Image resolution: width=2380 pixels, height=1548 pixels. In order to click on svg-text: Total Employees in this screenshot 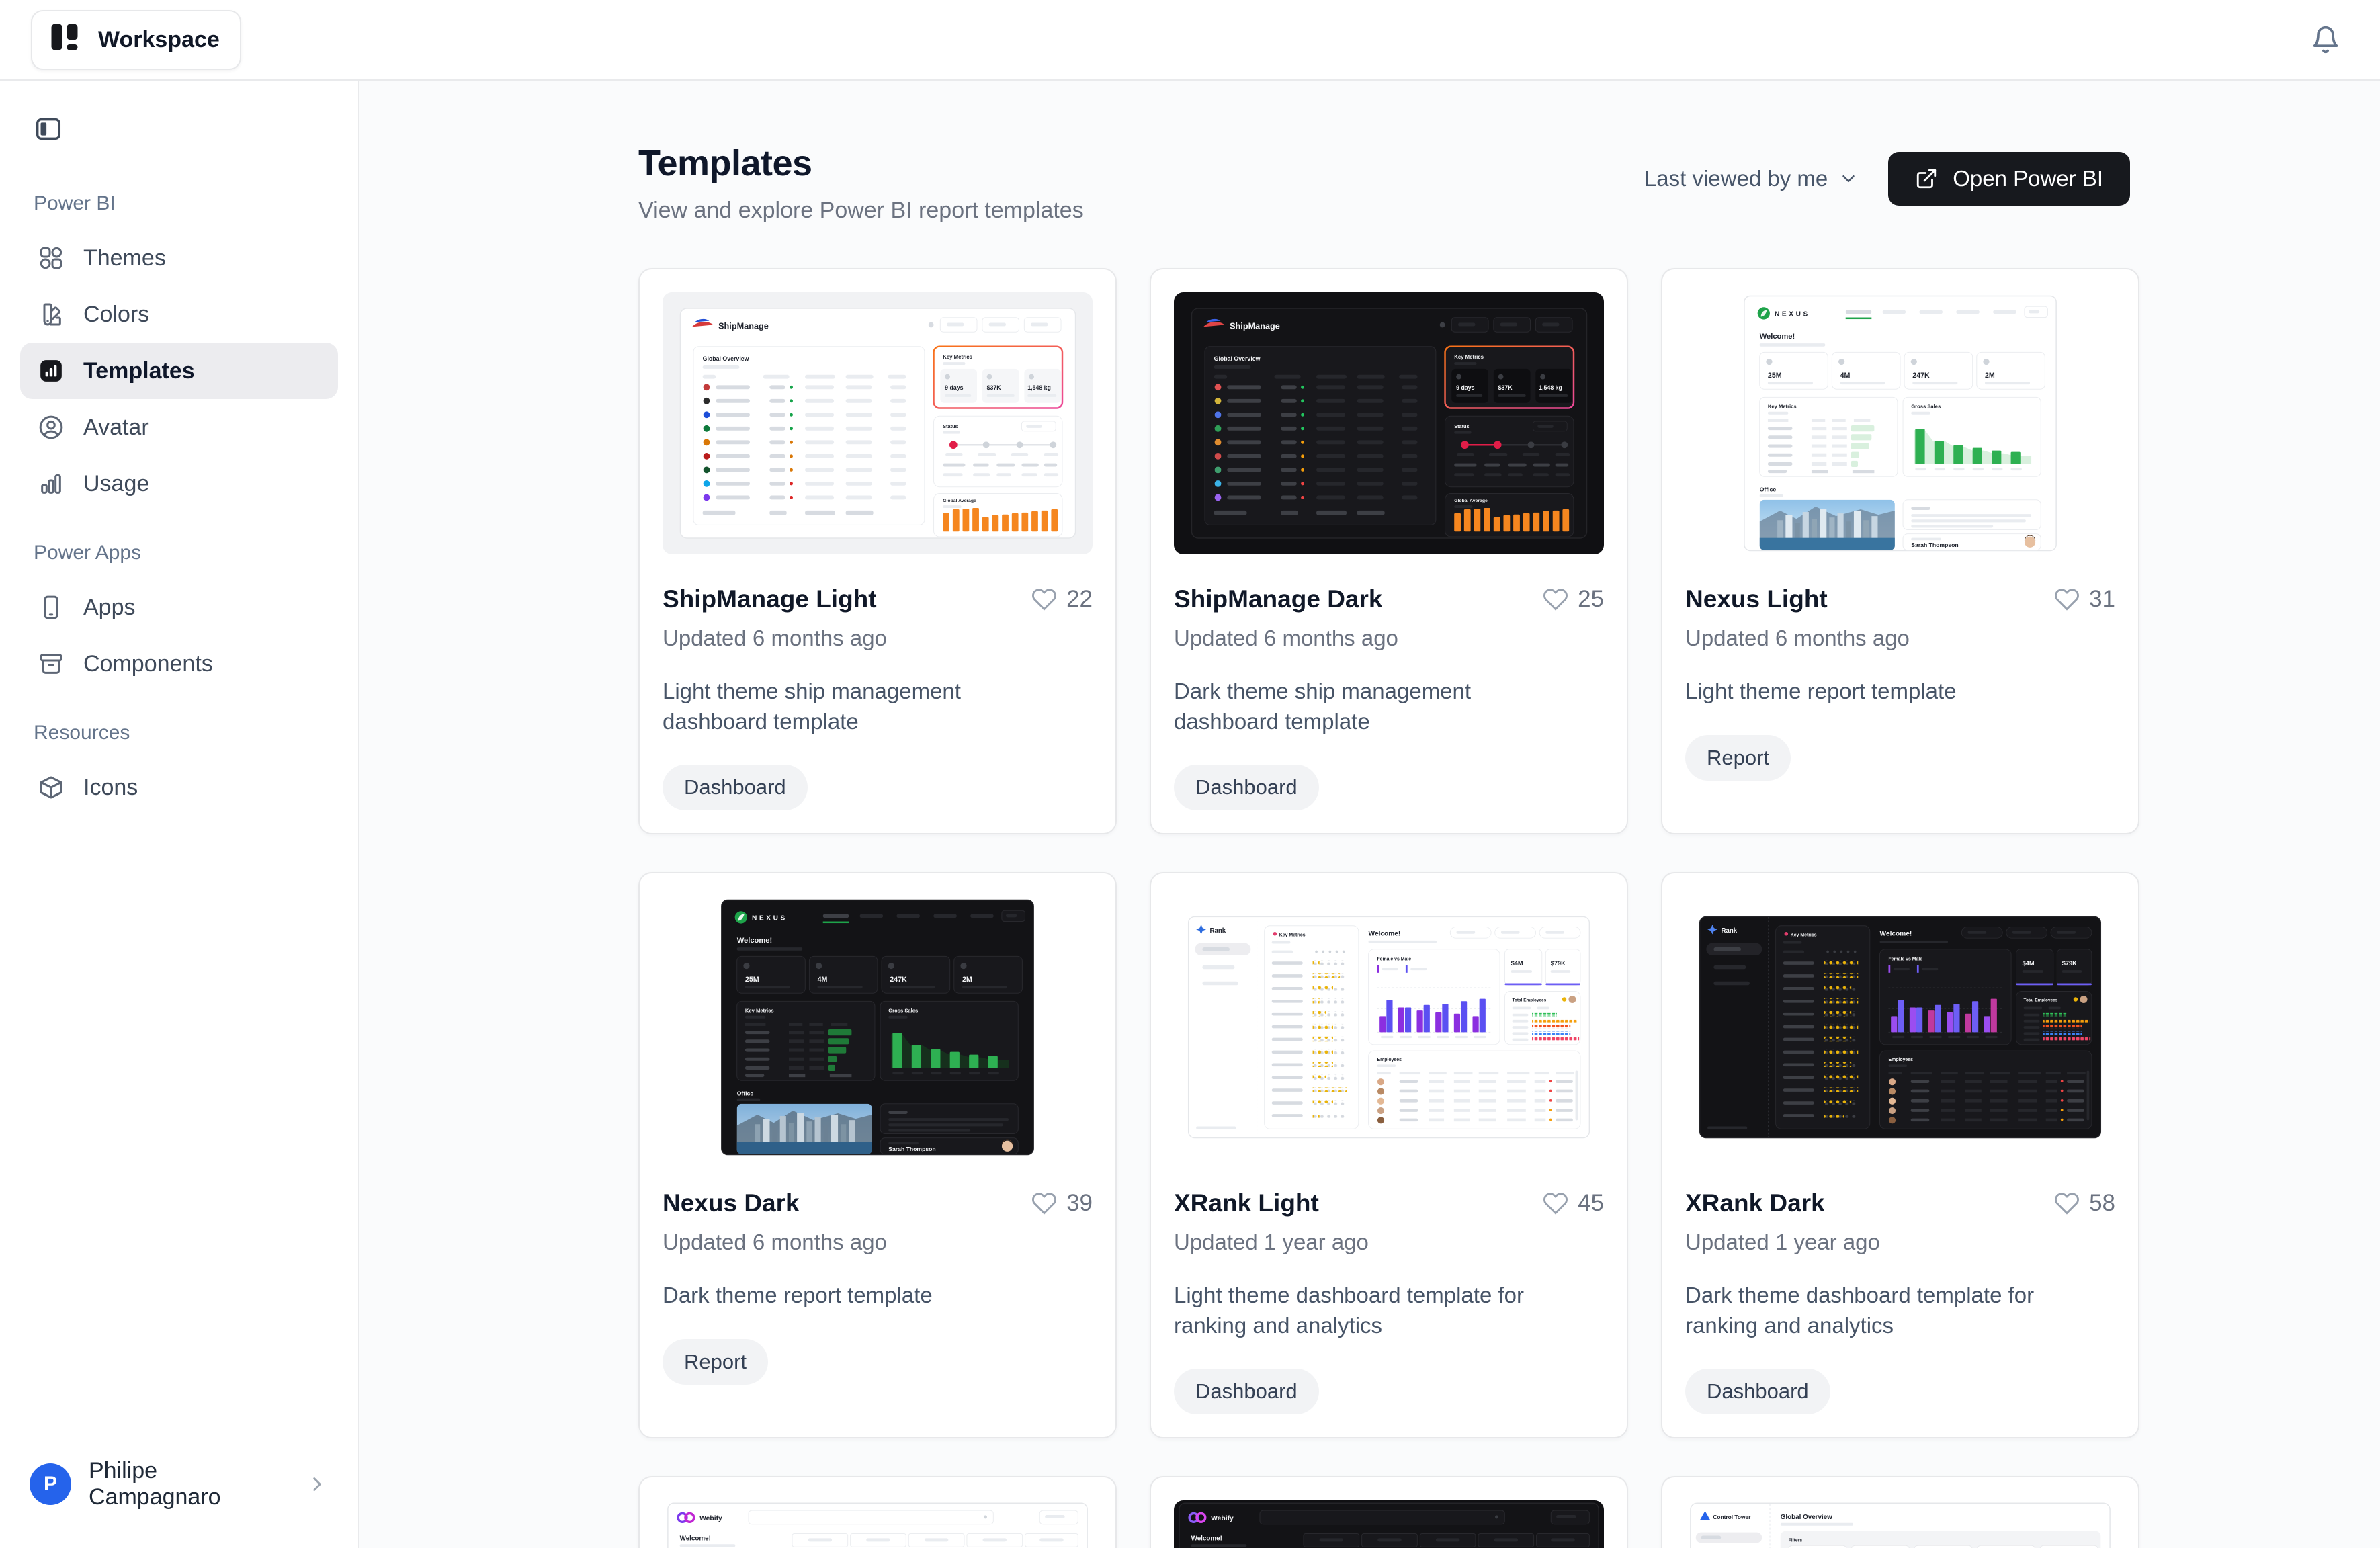, I will do `click(2041, 1000)`.